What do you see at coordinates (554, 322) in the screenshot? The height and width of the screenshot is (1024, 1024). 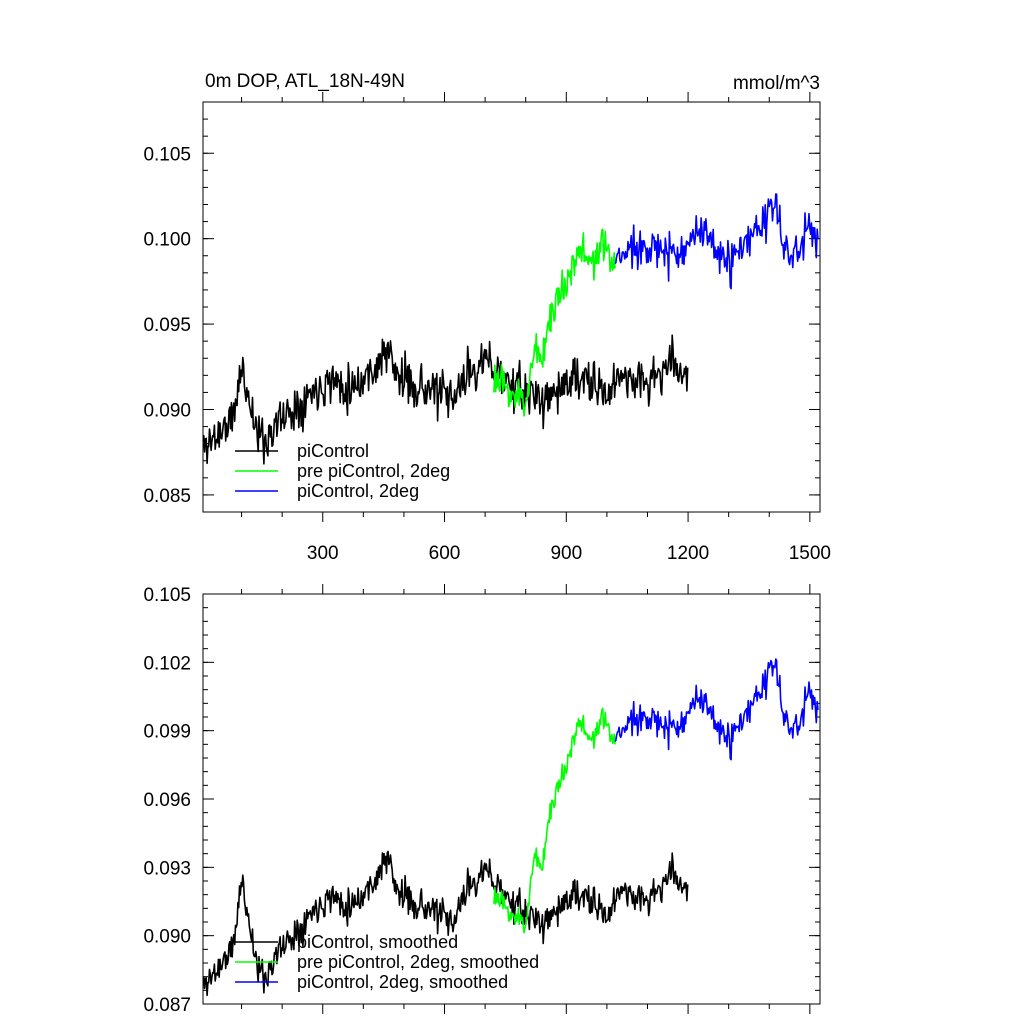 I see `series-line-pre-picontrol-2deg` at bounding box center [554, 322].